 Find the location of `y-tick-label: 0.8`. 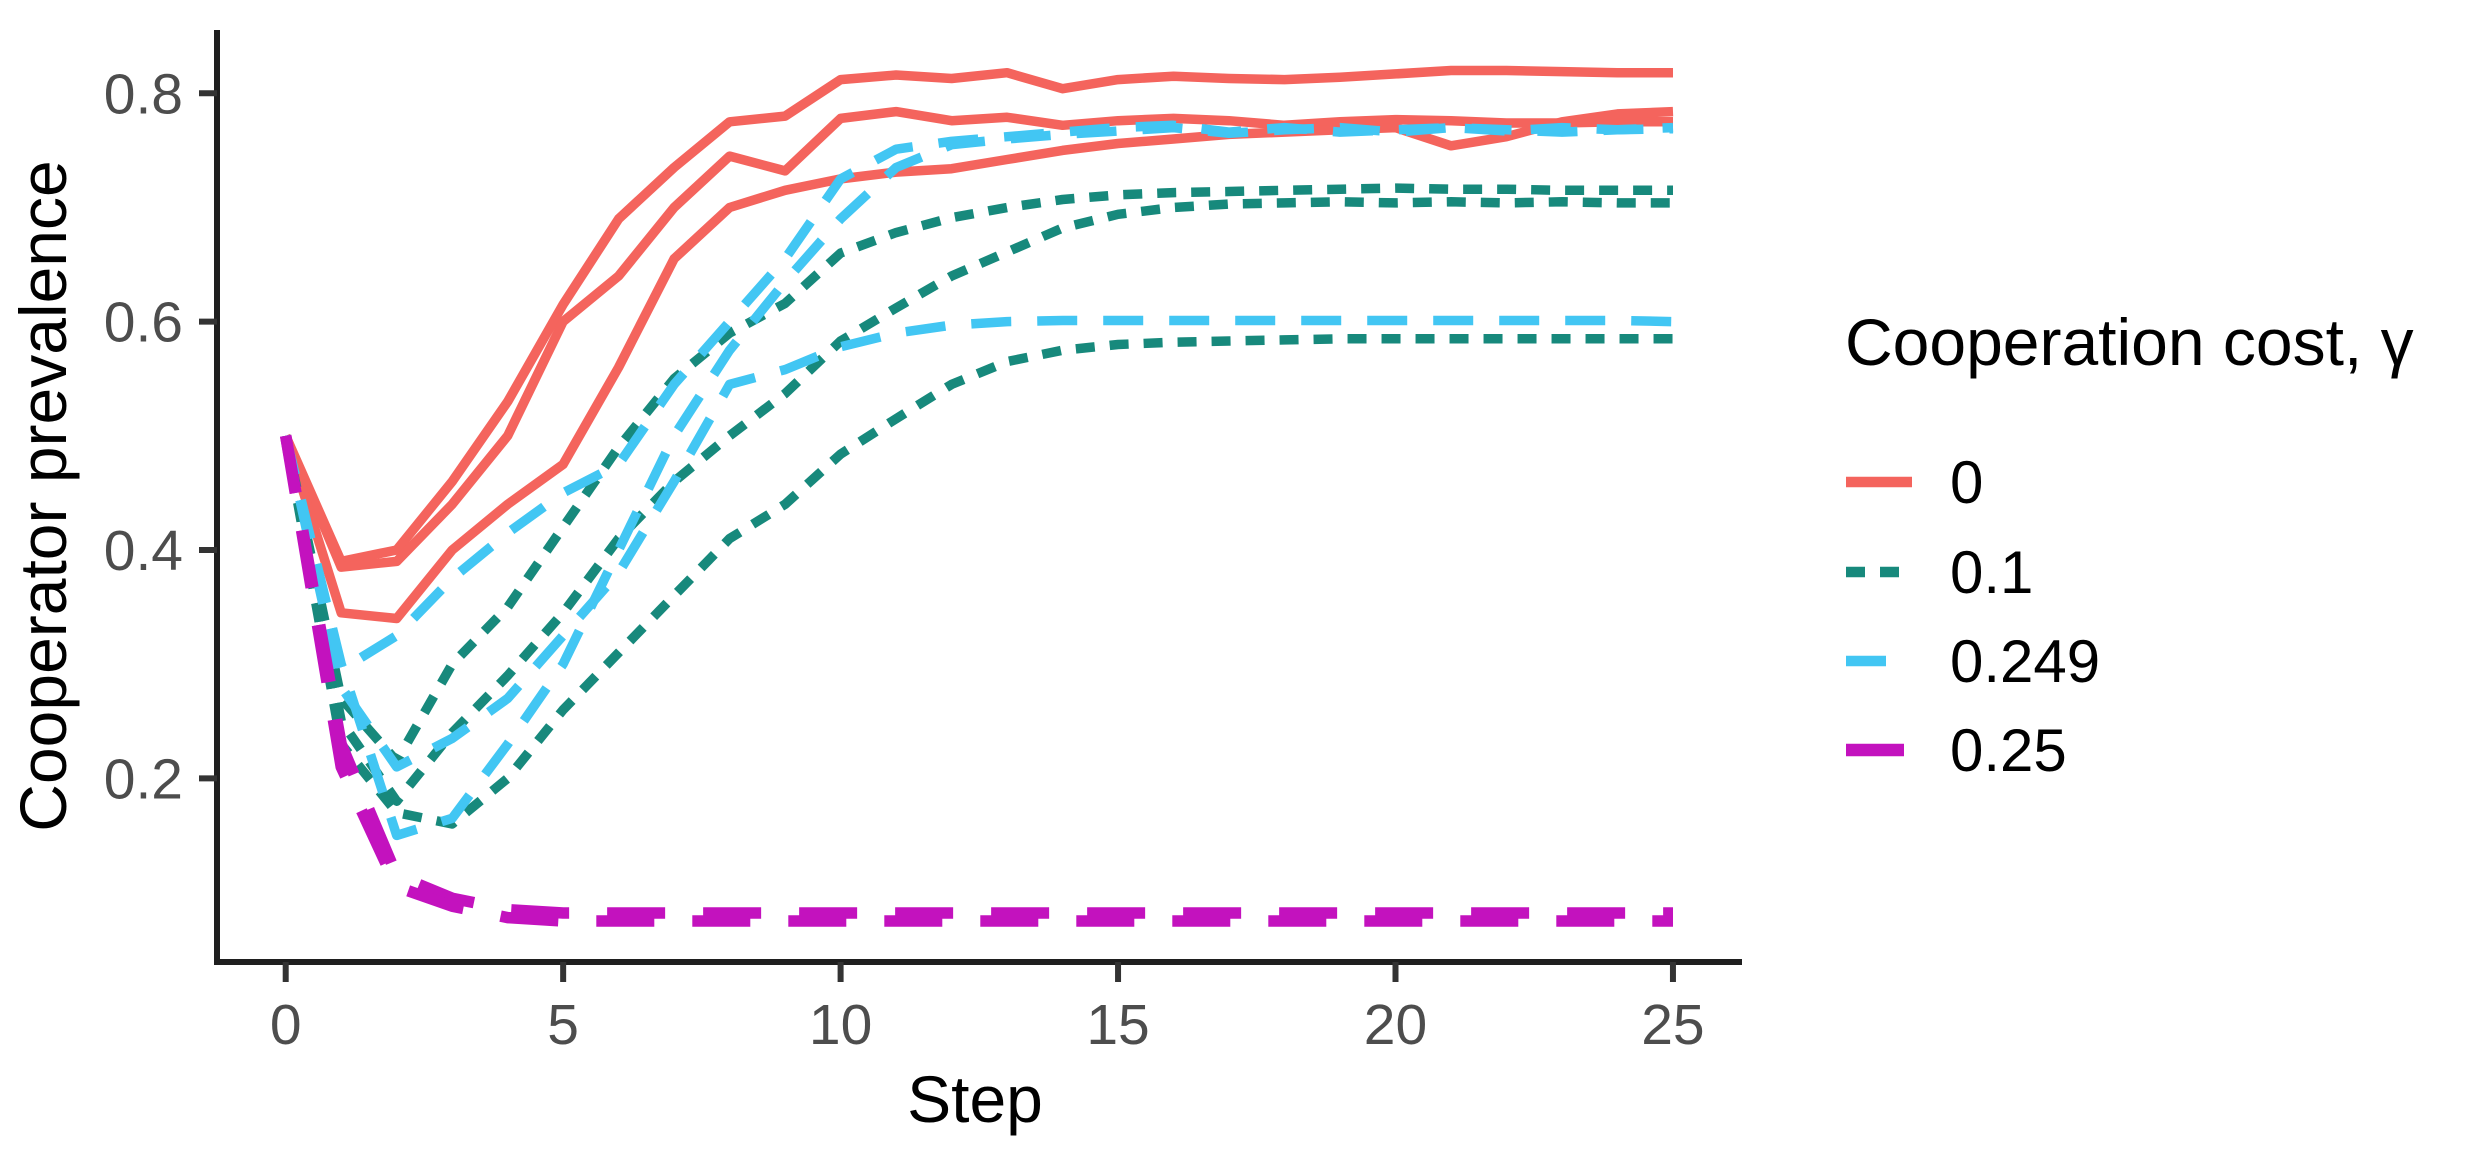

y-tick-label: 0.8 is located at coordinates (143, 94).